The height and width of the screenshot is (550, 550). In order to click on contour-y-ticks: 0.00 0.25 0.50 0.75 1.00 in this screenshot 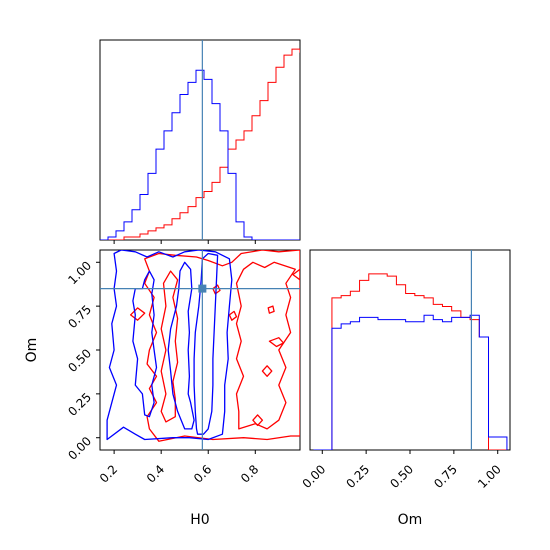, I will do `click(82, 361)`.